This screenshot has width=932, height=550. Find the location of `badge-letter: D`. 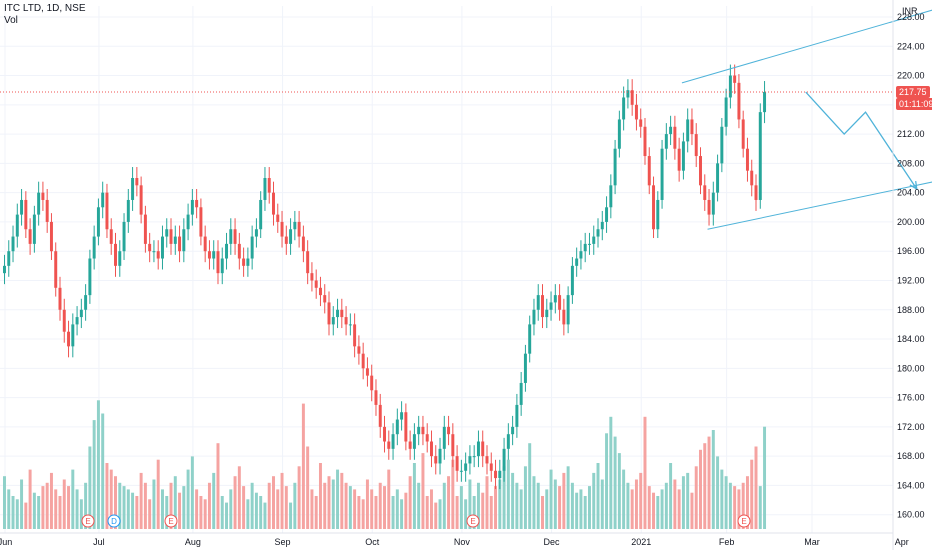

badge-letter: D is located at coordinates (114, 521).